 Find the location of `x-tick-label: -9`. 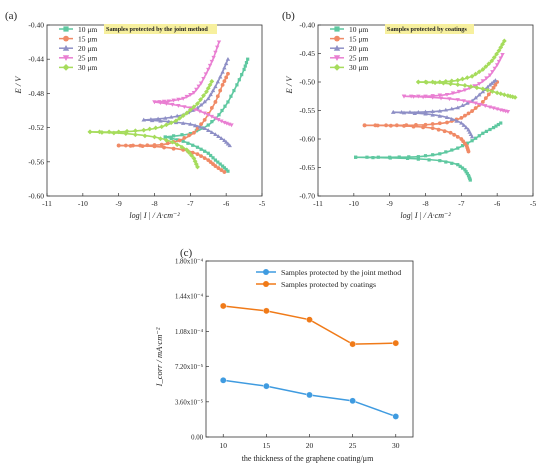

x-tick-label: -9 is located at coordinates (390, 203).